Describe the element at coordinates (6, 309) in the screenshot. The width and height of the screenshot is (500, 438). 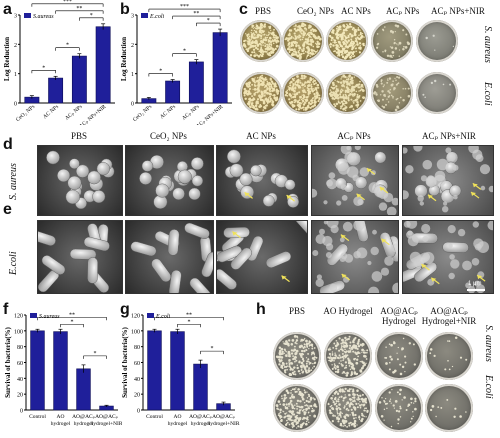
I see `panel-letter-f: f` at that location.